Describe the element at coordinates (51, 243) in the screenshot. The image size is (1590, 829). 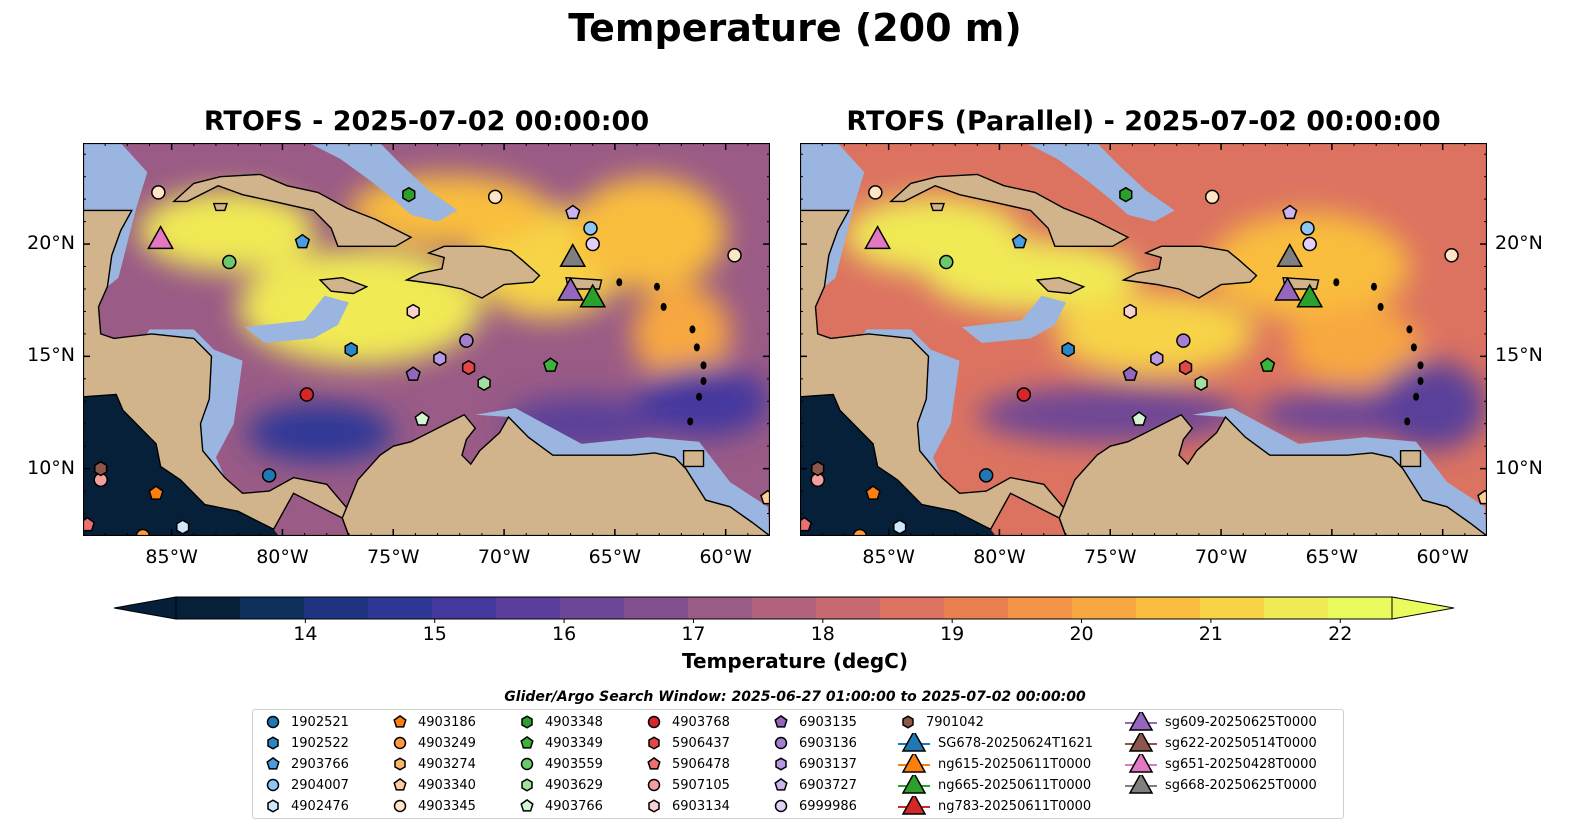
I see `lat-tick-label: 20°N` at that location.